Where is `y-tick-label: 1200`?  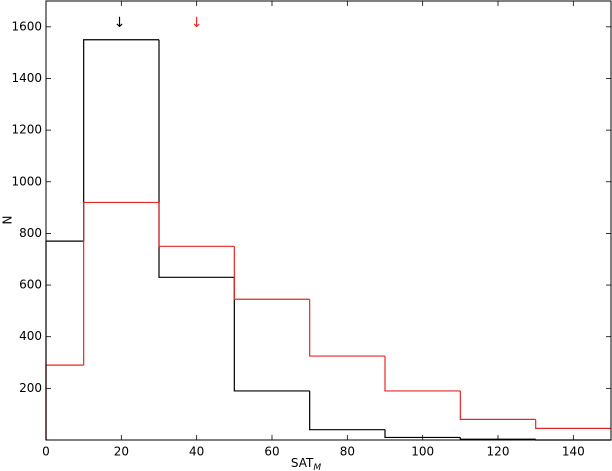
y-tick-label: 1200 is located at coordinates (26, 130).